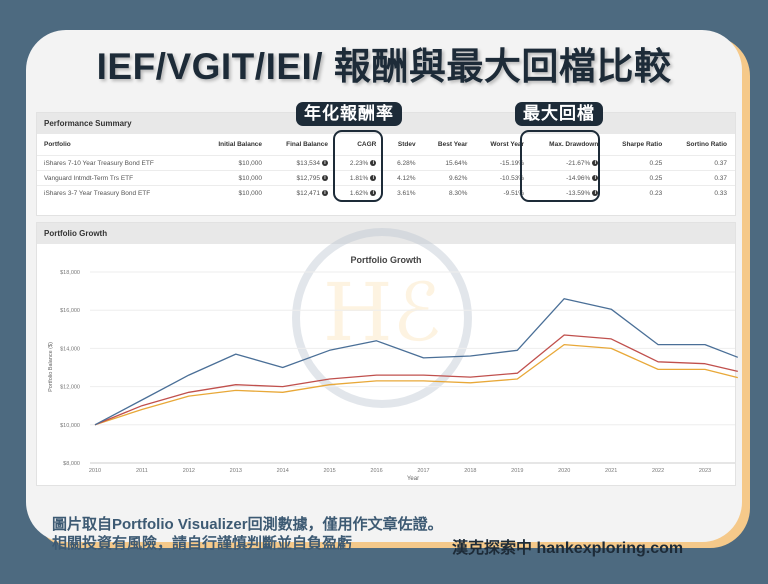  Describe the element at coordinates (307, 144) in the screenshot. I see `col-final-balance: Final Balance` at that location.